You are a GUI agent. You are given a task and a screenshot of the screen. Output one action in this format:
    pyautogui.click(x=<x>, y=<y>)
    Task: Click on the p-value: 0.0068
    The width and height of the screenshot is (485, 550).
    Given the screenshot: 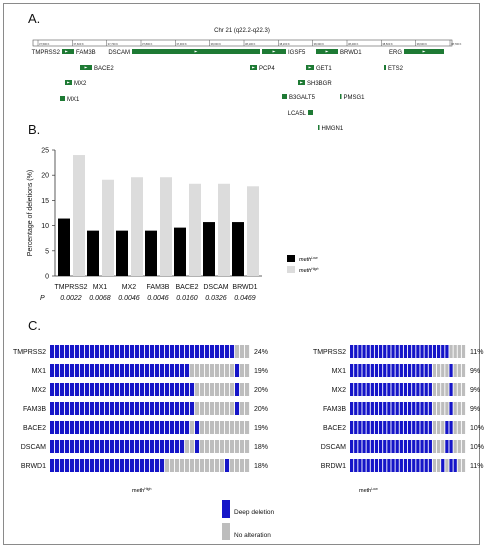 What is the action you would take?
    pyautogui.click(x=100, y=298)
    